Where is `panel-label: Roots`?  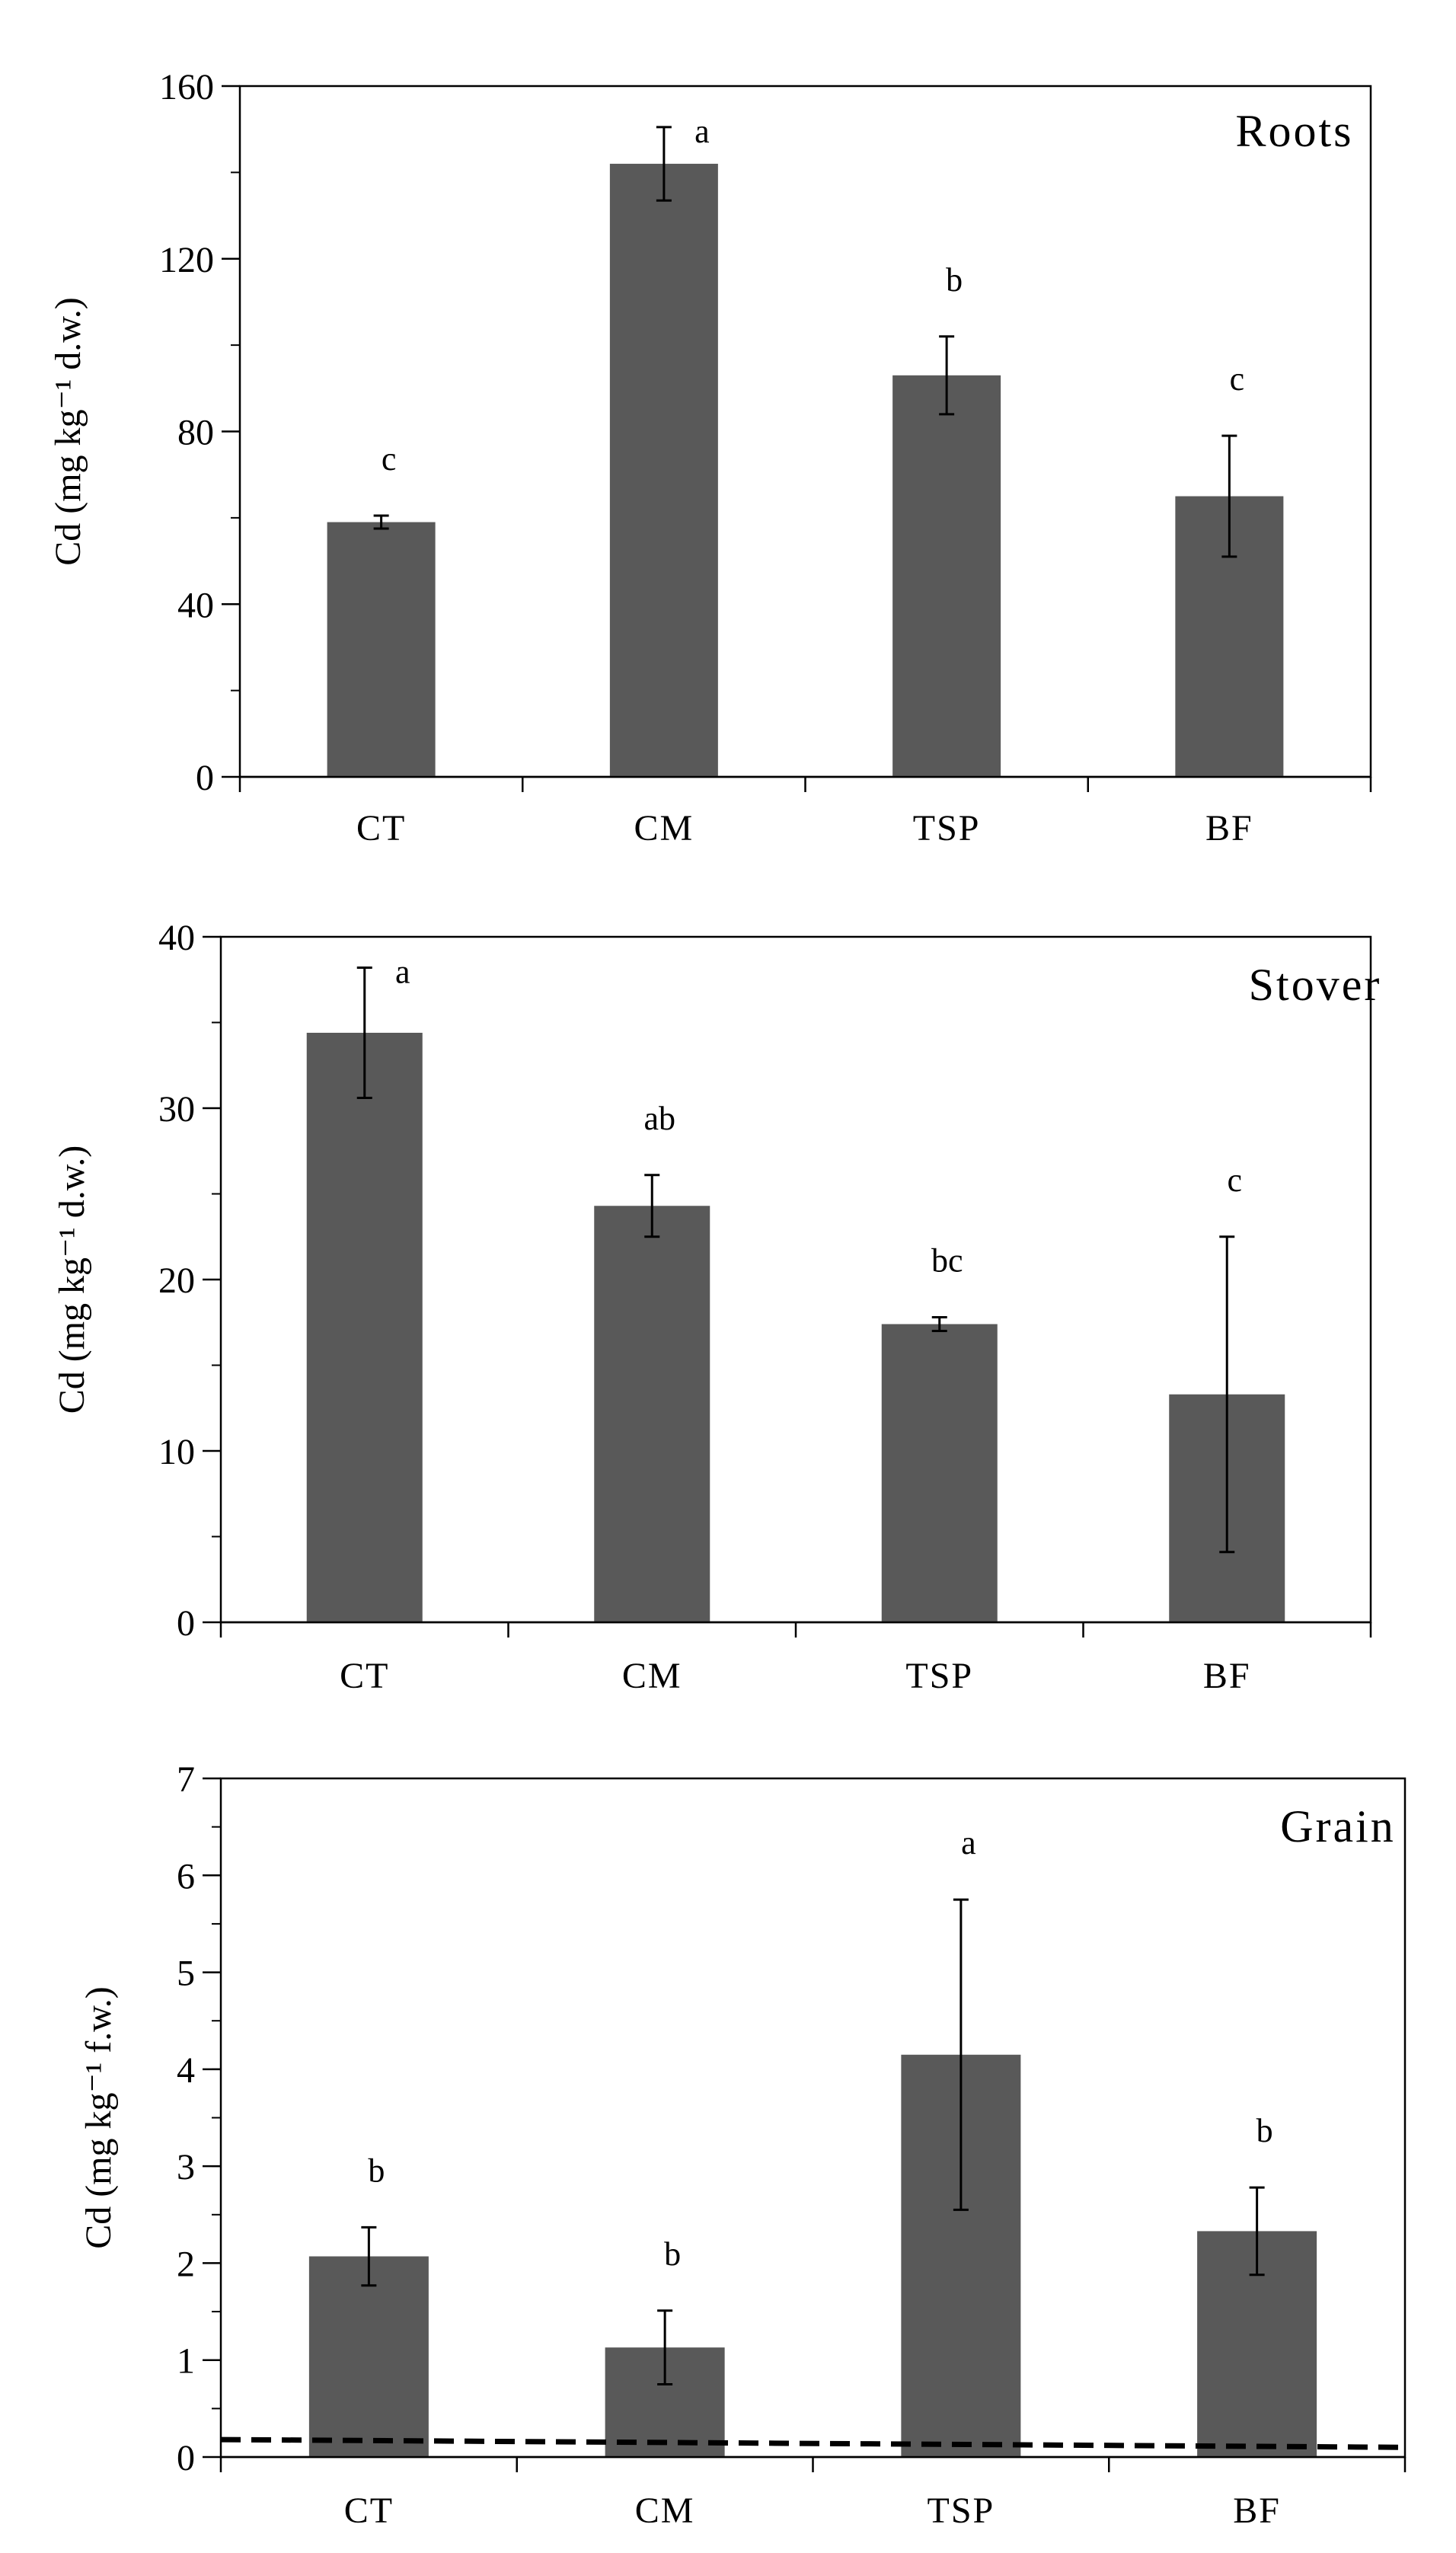
panel-label: Roots is located at coordinates (1294, 131).